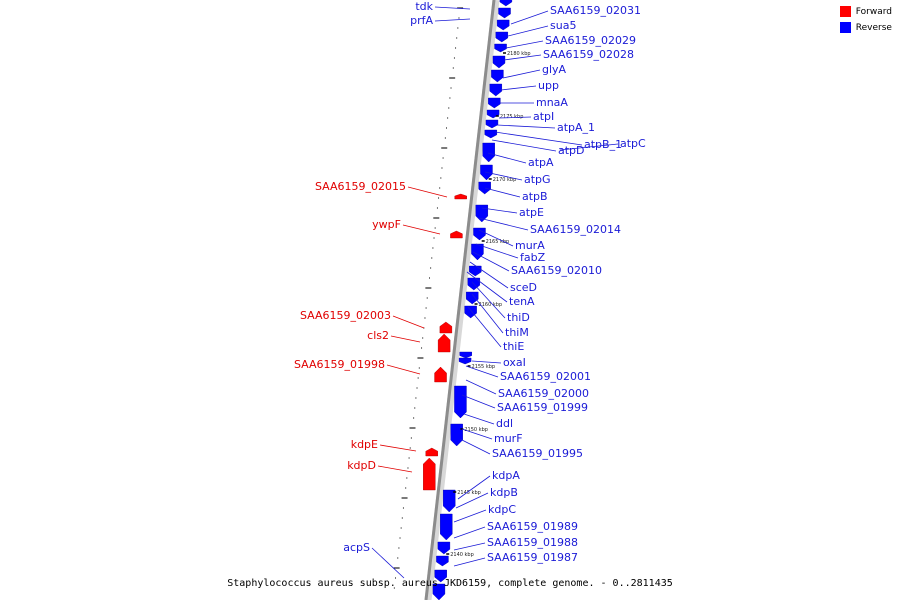 The width and height of the screenshot is (900, 600). Describe the element at coordinates (575, 229) in the screenshot. I see `gene-label-saa6159-02014: SAA6159_02014` at that location.